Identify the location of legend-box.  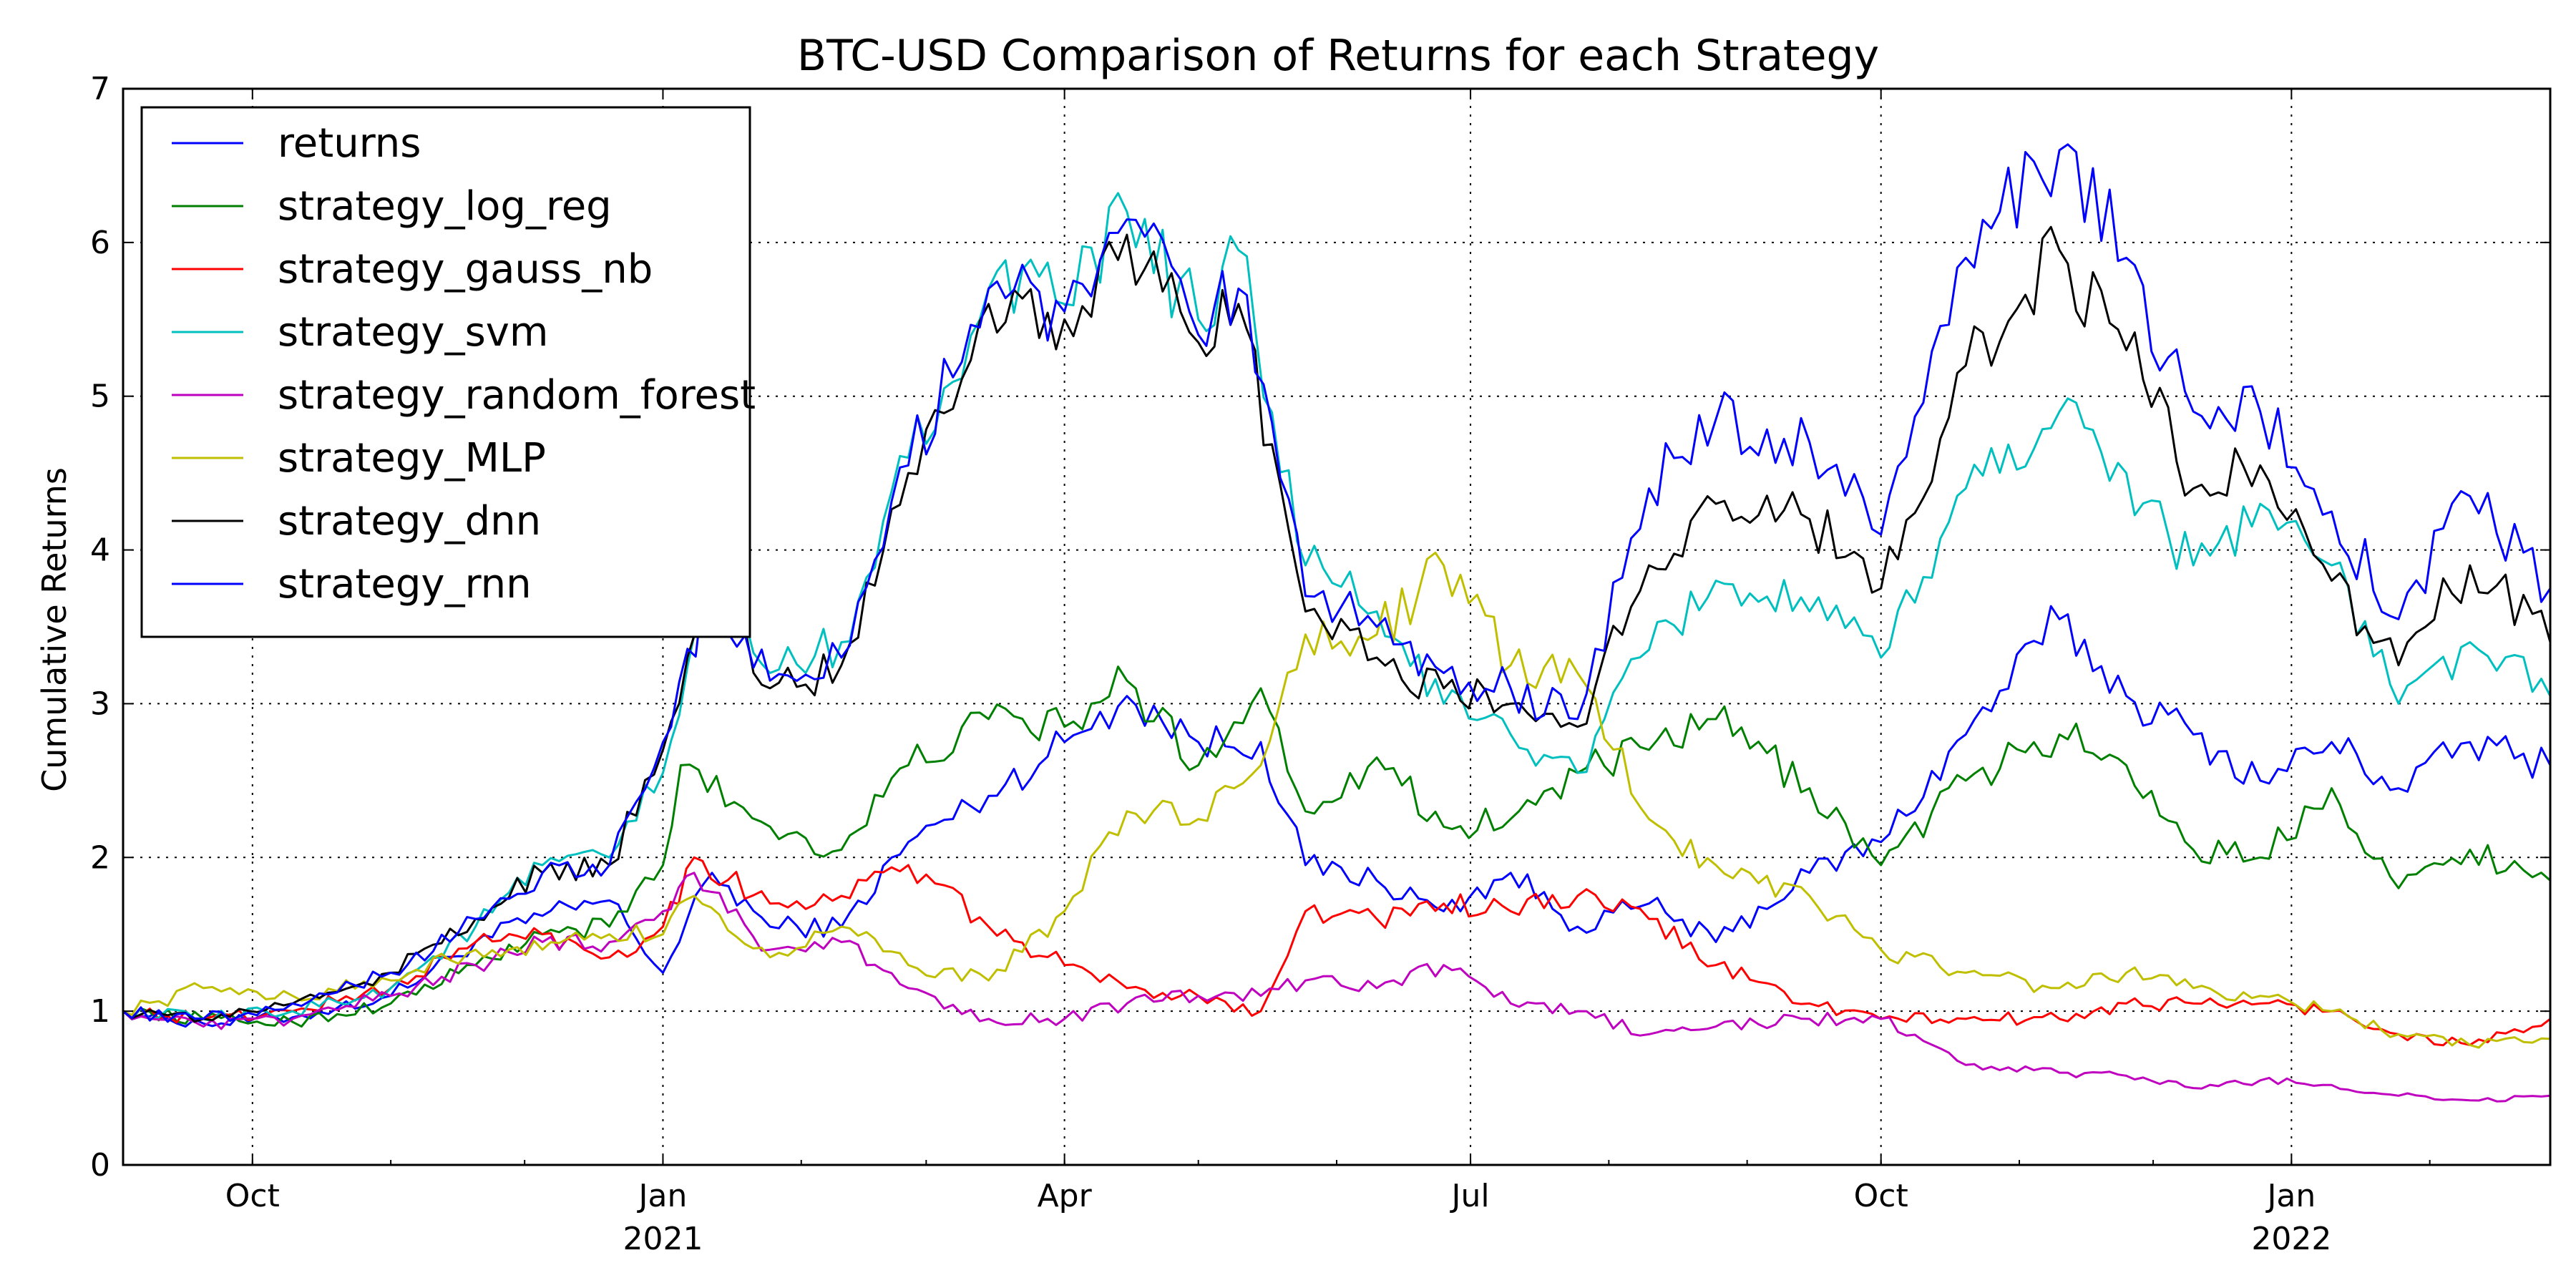
(445, 372).